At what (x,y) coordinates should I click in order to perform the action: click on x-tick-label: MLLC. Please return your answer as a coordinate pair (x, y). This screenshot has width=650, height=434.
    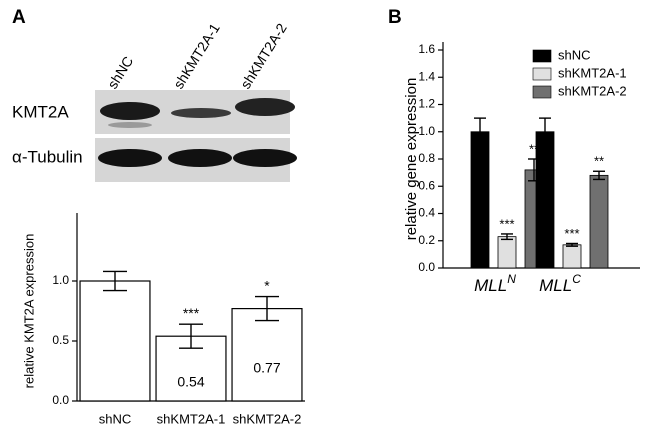
    Looking at the image, I should click on (560, 283).